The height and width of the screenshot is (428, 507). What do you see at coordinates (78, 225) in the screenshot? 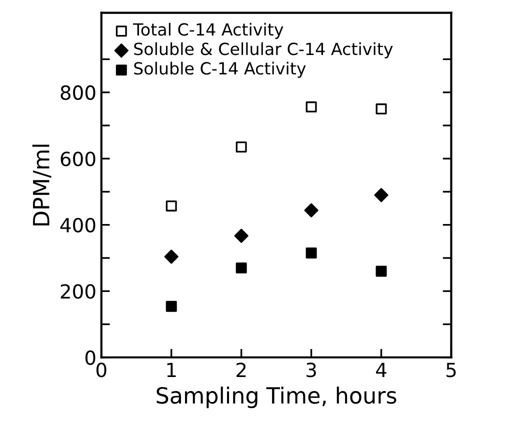
I see `y-tick-label: 400` at bounding box center [78, 225].